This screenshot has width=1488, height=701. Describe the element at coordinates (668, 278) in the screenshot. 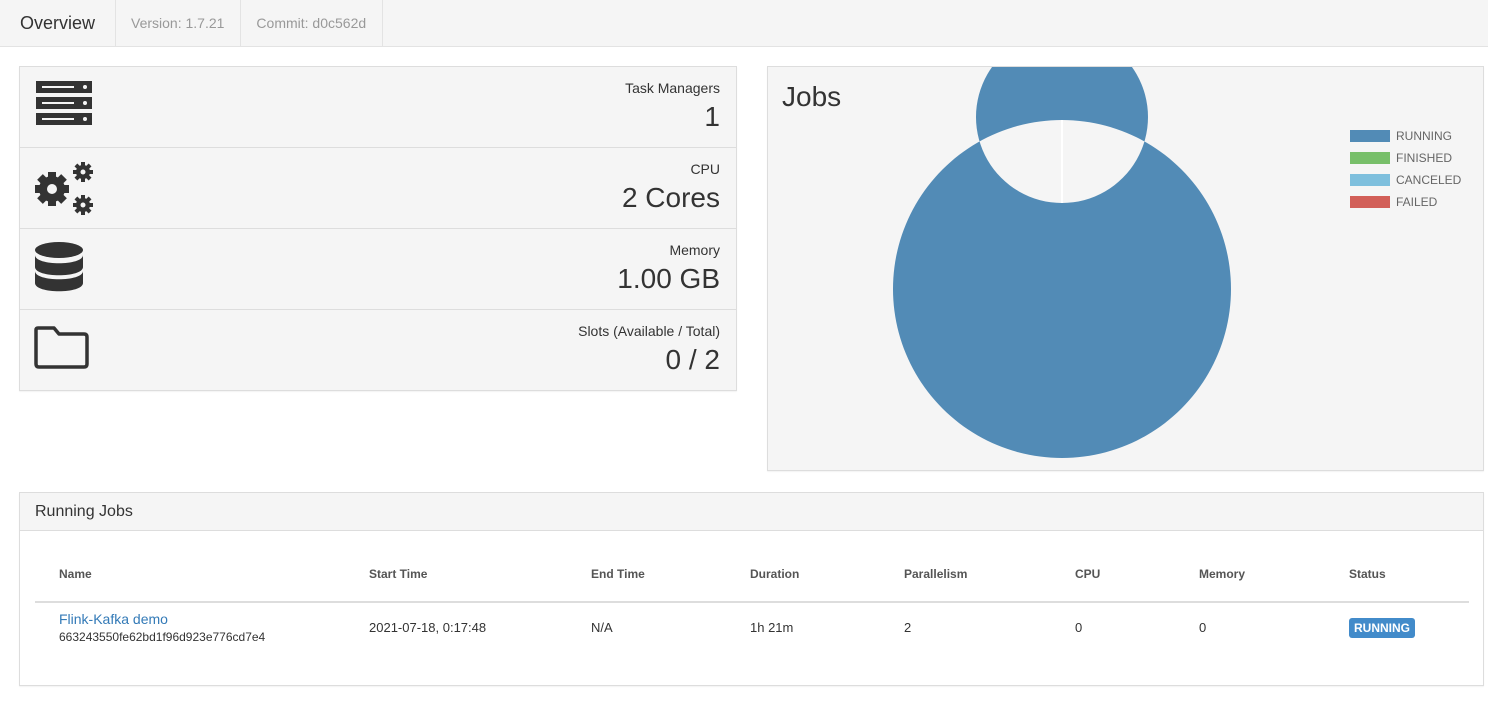

I see `stat-value: 1.00 GB` at that location.